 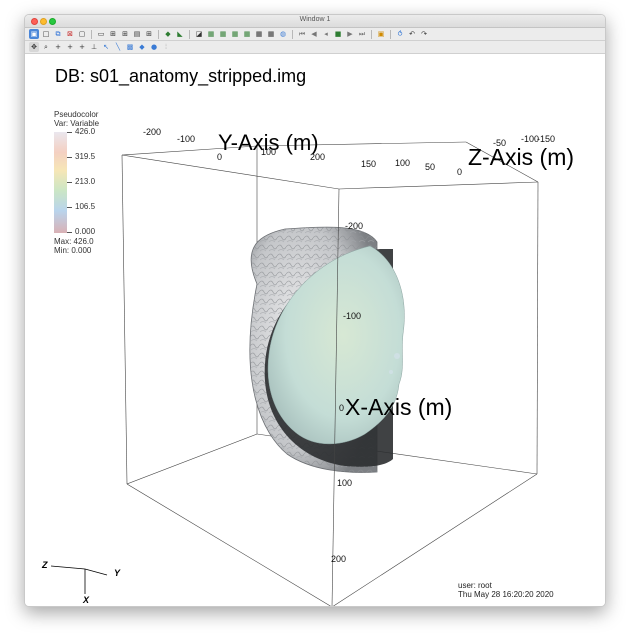 What do you see at coordinates (247, 33) in the screenshot?
I see `copy-lighting-icon: ▦` at bounding box center [247, 33].